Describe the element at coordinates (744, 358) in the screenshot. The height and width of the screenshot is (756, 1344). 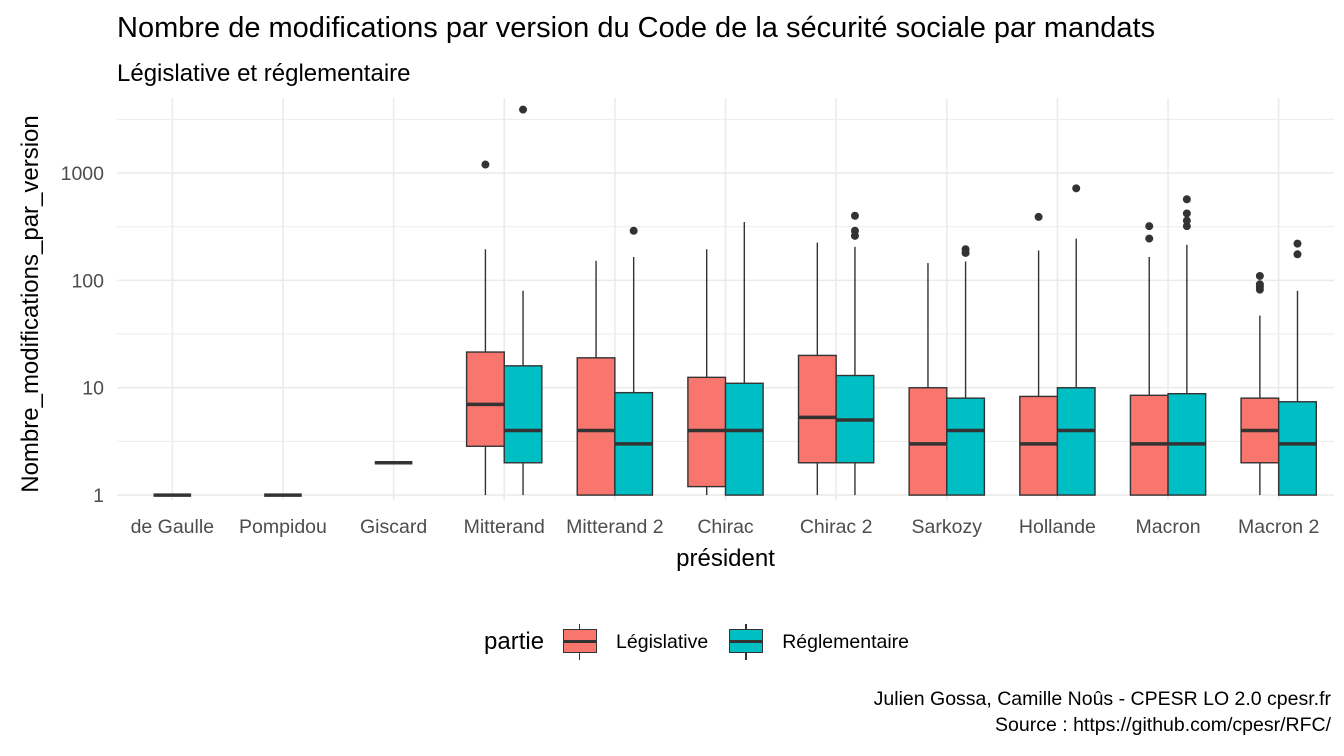
I see `box-rglementaire-chirac` at that location.